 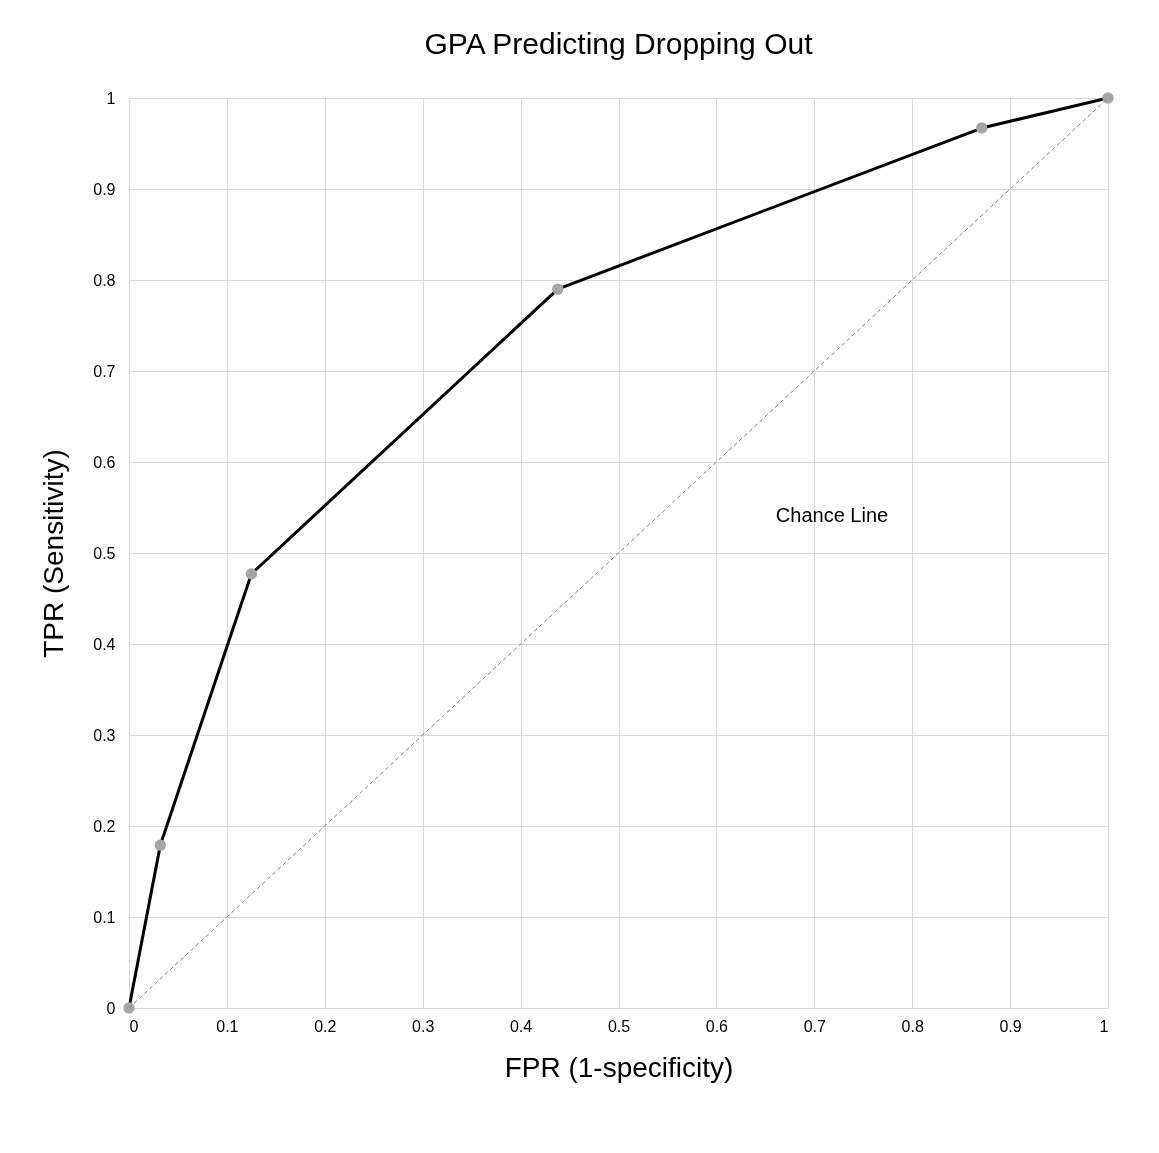 I want to click on x-tick-label: 1, so click(x=1104, y=1026).